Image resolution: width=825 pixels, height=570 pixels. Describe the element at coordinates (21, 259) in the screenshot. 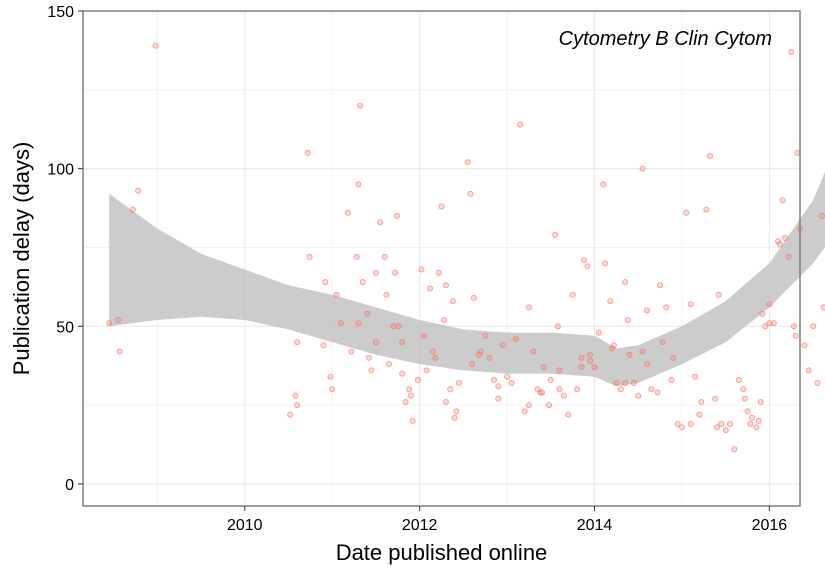

I see `y-axis-title: Publication delay (days)` at that location.